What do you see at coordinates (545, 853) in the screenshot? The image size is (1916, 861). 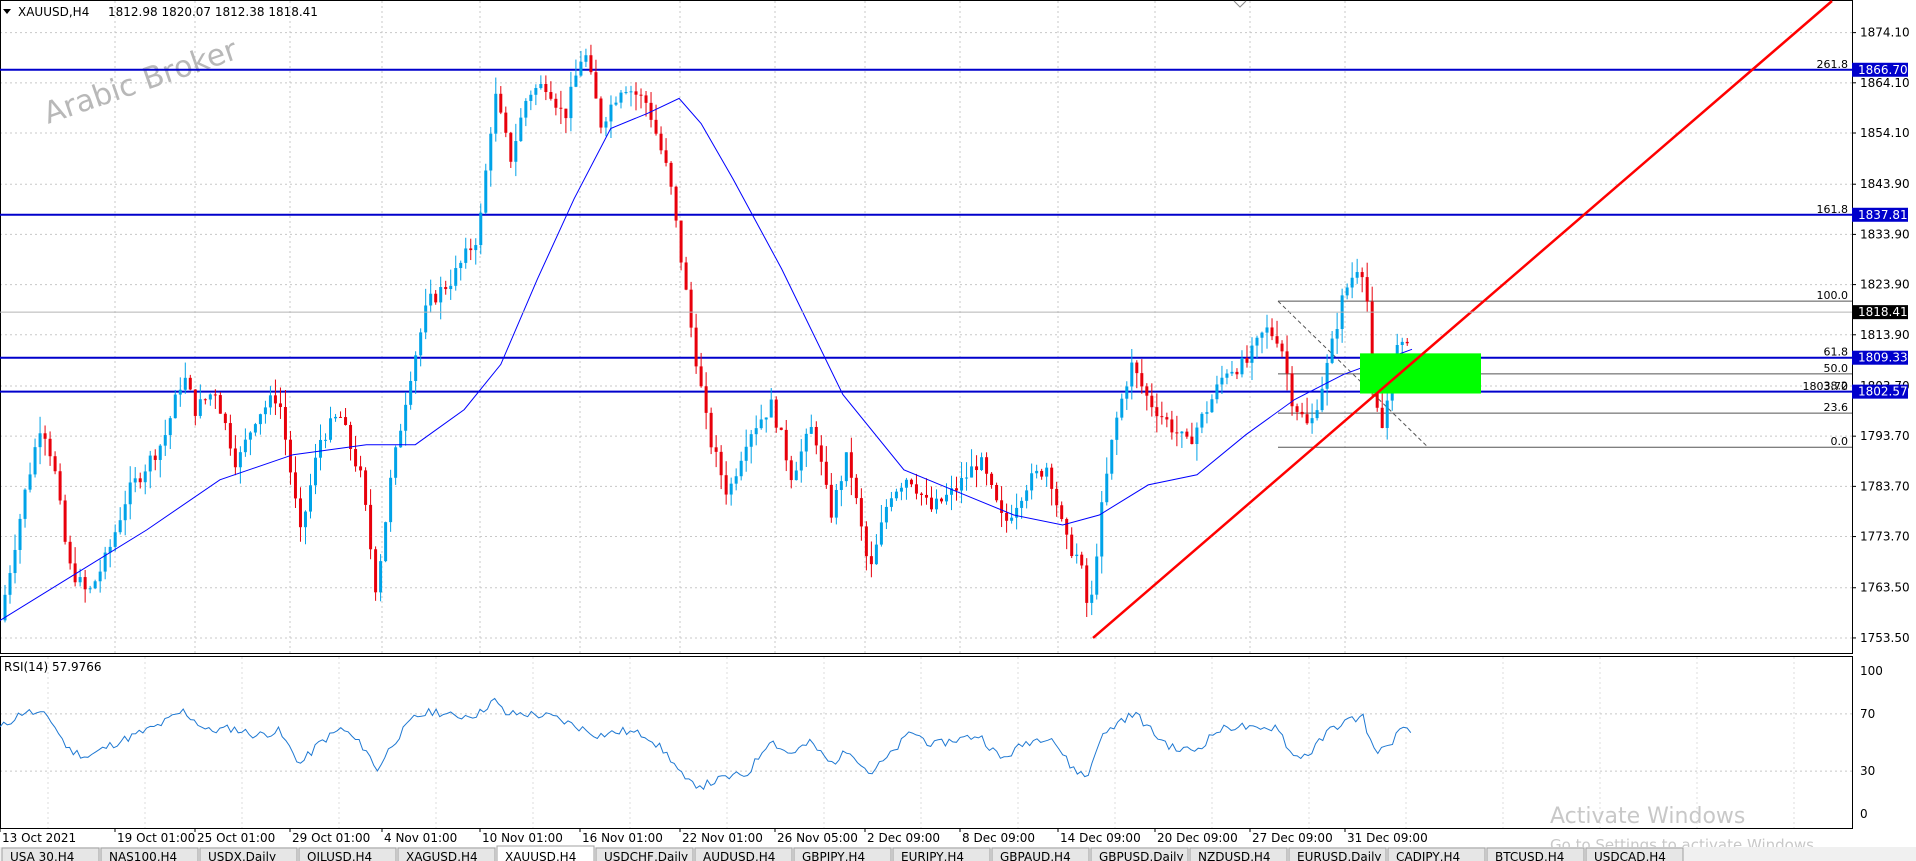 I see `tab-xauusd-h4: XAUUSD,H4` at bounding box center [545, 853].